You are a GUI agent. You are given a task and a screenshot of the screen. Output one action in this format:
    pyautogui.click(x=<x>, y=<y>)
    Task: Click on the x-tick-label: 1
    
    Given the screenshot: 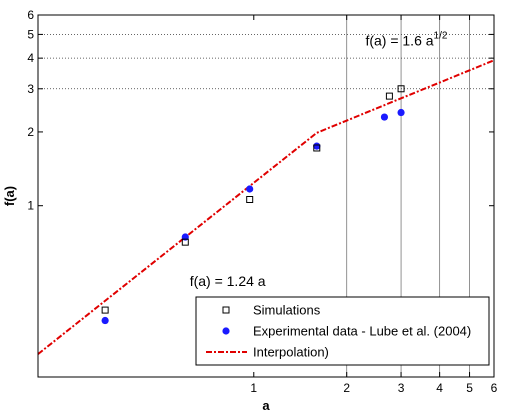 What is the action you would take?
    pyautogui.click(x=253, y=388)
    